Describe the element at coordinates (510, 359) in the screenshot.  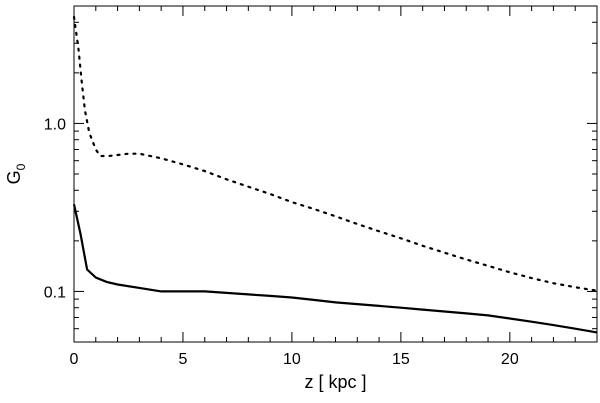
I see `x-tick-label: 20` at that location.